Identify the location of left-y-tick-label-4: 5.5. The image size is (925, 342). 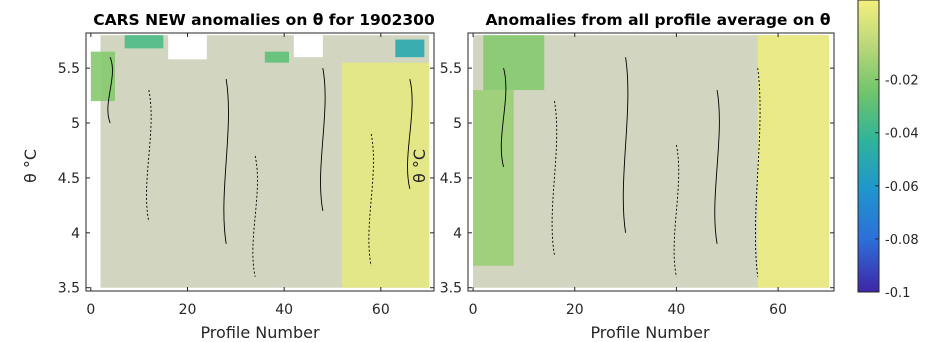
(69, 69).